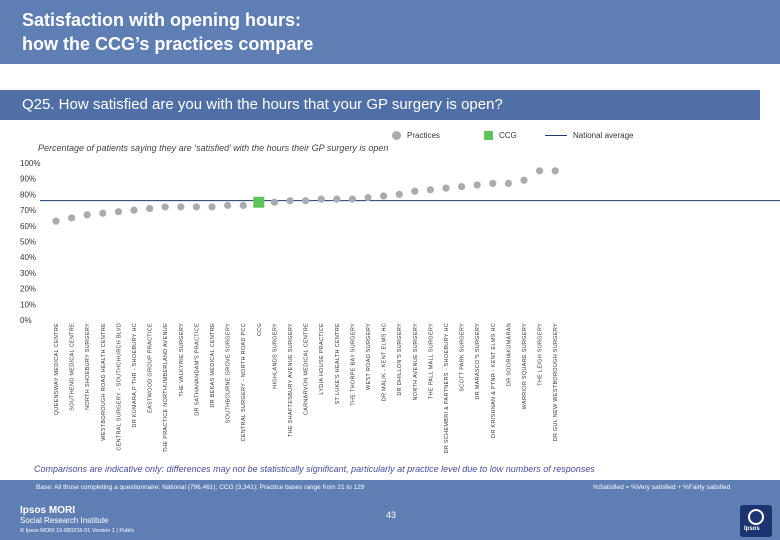 The width and height of the screenshot is (780, 540). I want to click on x-category-label: THE VALKYRIE SURGERY, so click(182, 360).